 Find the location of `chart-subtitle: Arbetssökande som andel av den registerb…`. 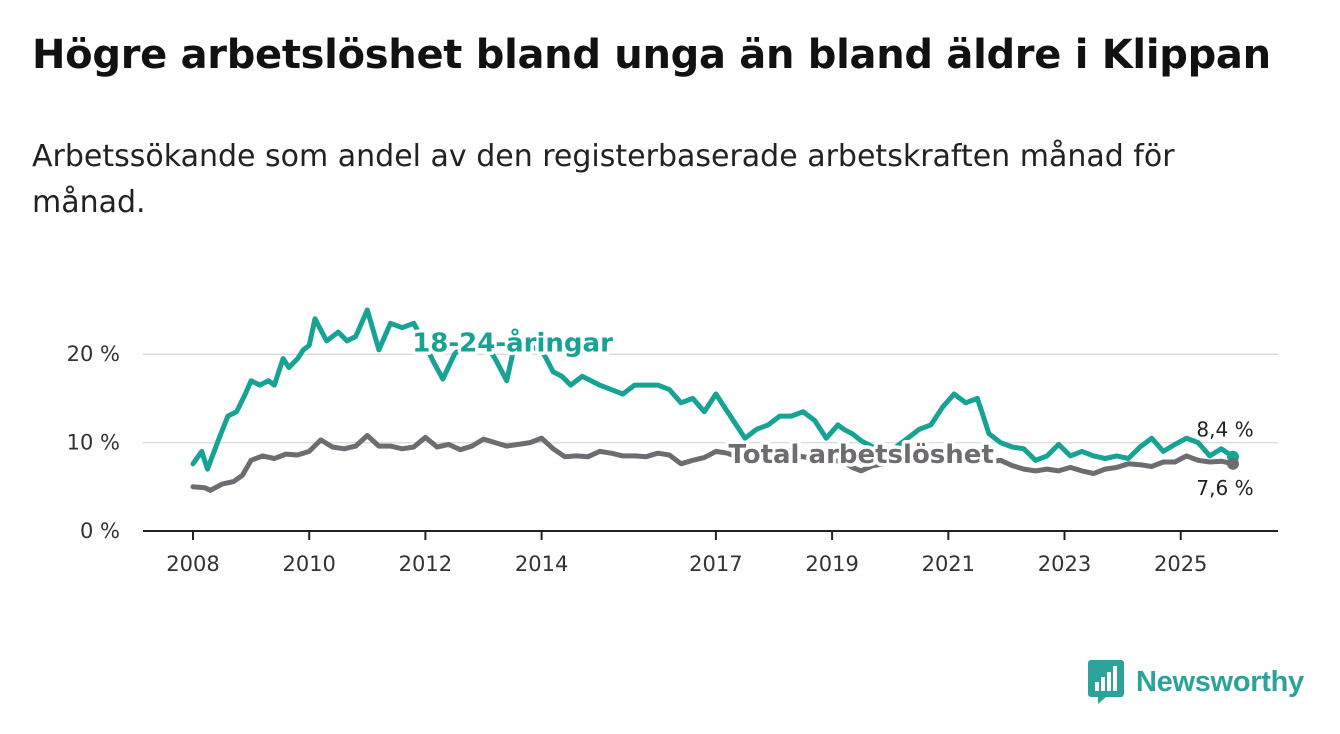

chart-subtitle: Arbetssökande som andel av den registerb… is located at coordinates (603, 179).